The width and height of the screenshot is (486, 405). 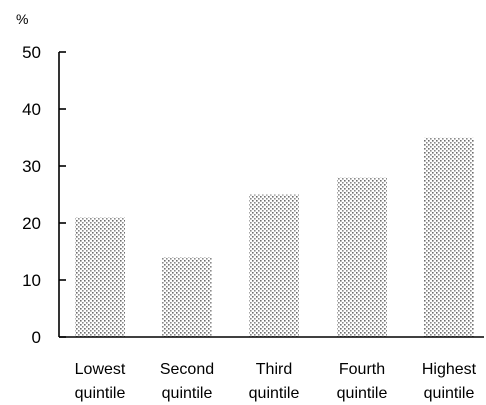 I want to click on y-axis-unit-label: %, so click(x=22, y=19).